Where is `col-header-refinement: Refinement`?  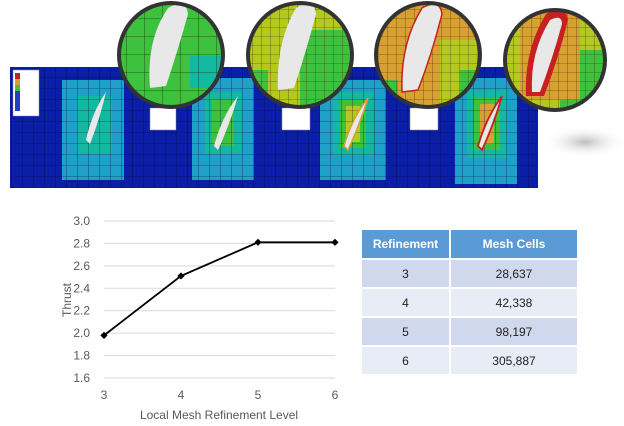
col-header-refinement: Refinement is located at coordinates (405, 244).